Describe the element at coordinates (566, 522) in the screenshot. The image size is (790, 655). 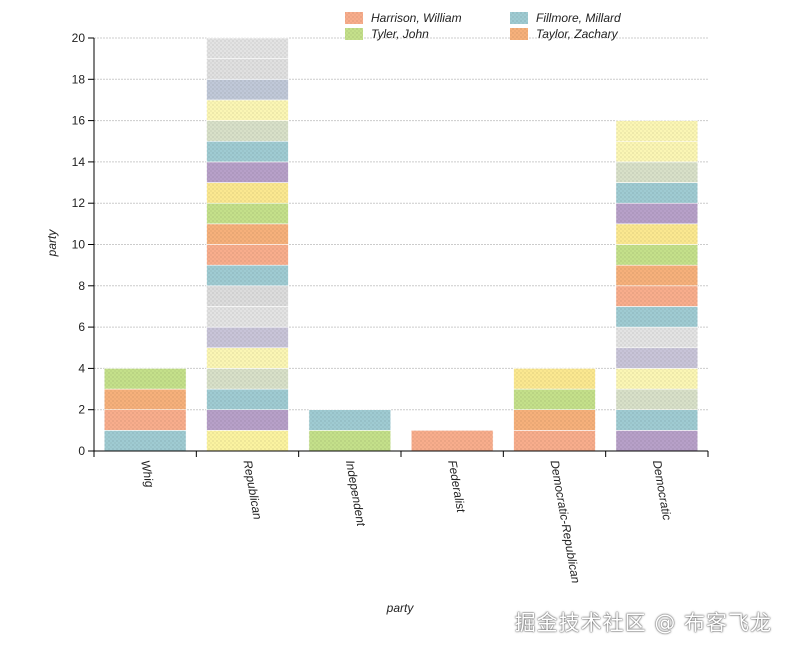
I see `x-tick-label: Democratic-Republican` at that location.